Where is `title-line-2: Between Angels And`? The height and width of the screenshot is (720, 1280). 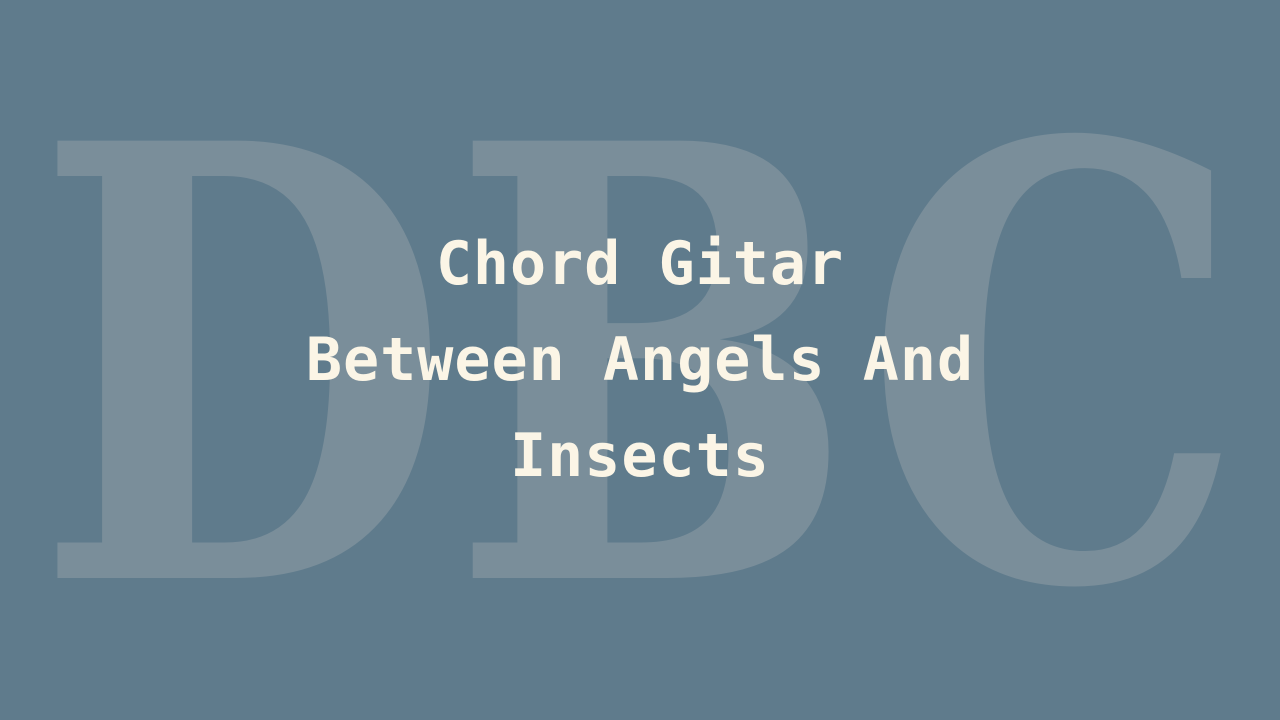
title-line-2: Between Angels And is located at coordinates (640, 360).